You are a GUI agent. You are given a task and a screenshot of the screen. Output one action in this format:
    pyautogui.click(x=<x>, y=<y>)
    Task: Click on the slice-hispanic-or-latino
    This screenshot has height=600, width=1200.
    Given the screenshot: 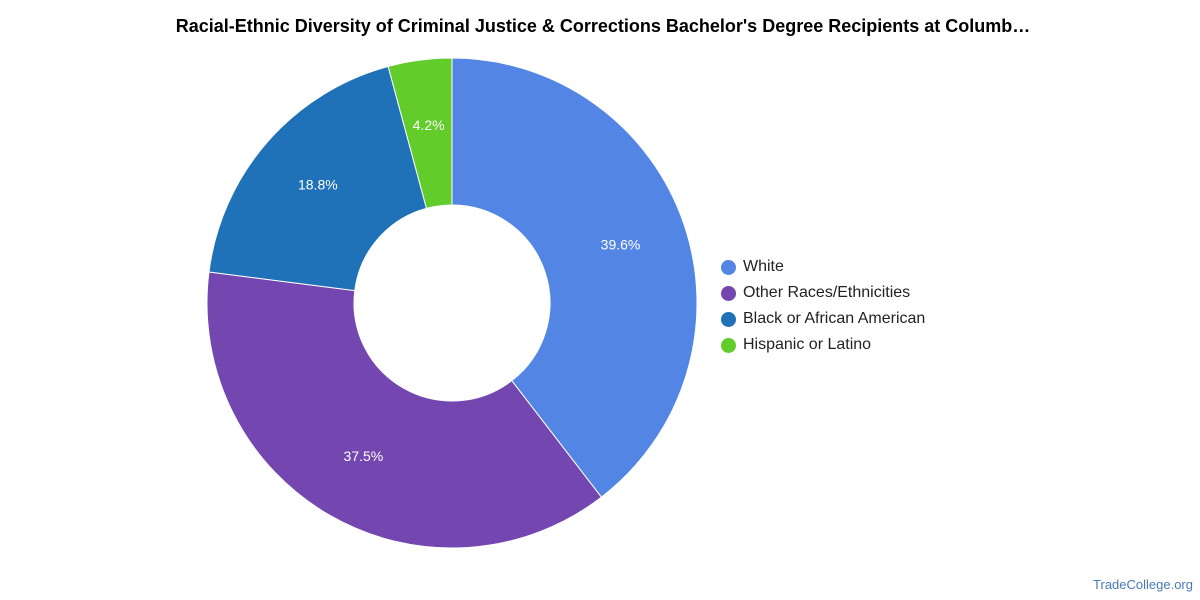 What is the action you would take?
    pyautogui.click(x=420, y=133)
    